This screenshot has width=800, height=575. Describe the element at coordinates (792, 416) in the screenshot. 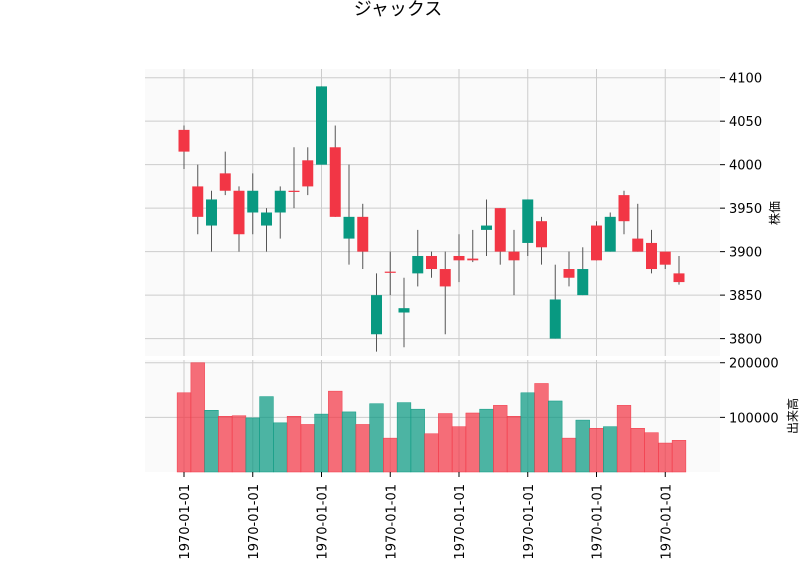

I see `volume-y-axis-label: 出来高` at that location.